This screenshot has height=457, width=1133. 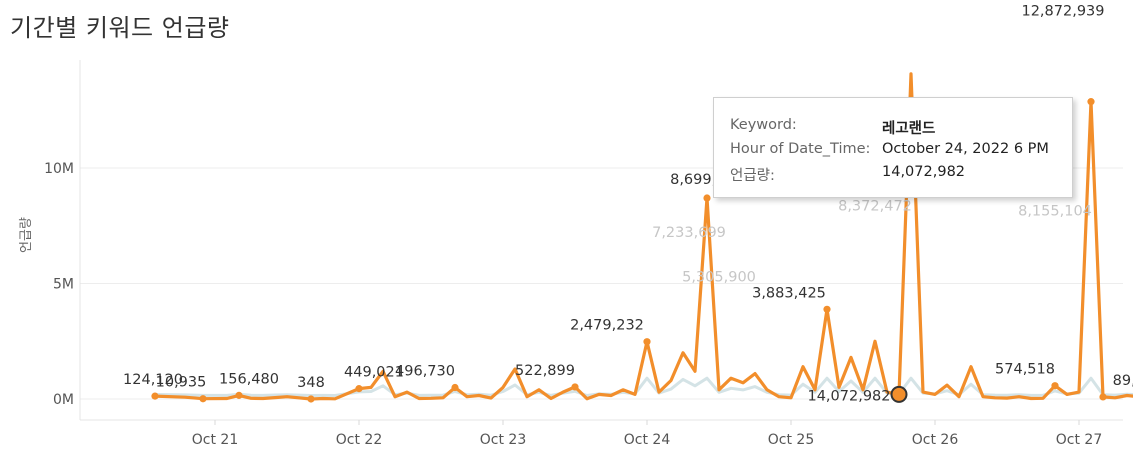 I want to click on data-label: 10,935, so click(x=181, y=383).